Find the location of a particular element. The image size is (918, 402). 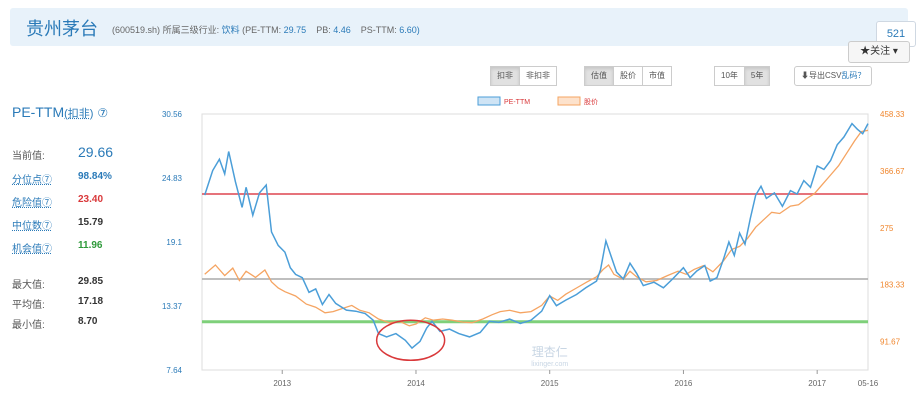

avg-value: 17.18 is located at coordinates (91, 301).